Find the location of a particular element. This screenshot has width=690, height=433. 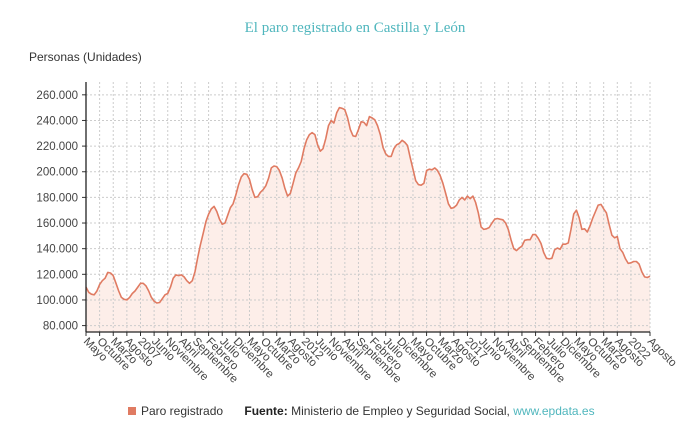

source-link: www.epdata.es is located at coordinates (554, 411).